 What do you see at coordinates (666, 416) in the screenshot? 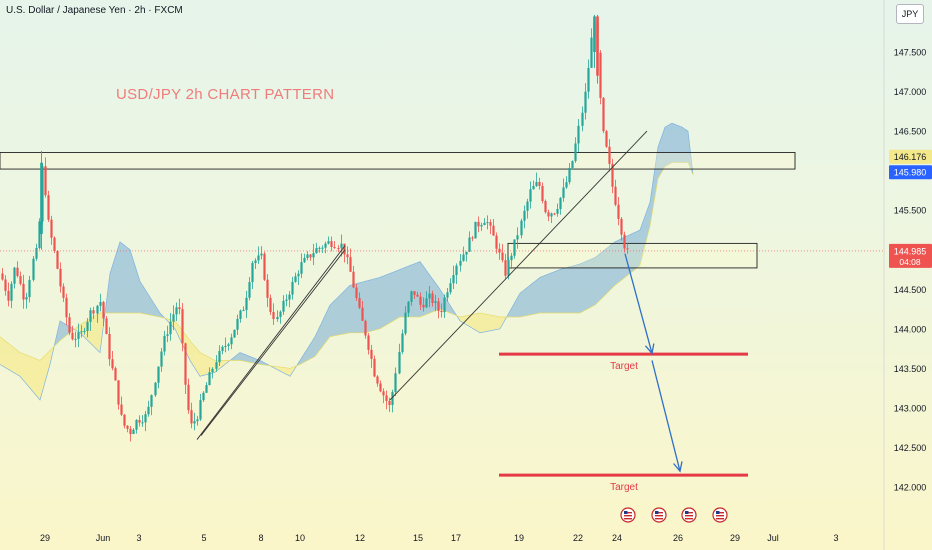
I see `projection-arrow` at bounding box center [666, 416].